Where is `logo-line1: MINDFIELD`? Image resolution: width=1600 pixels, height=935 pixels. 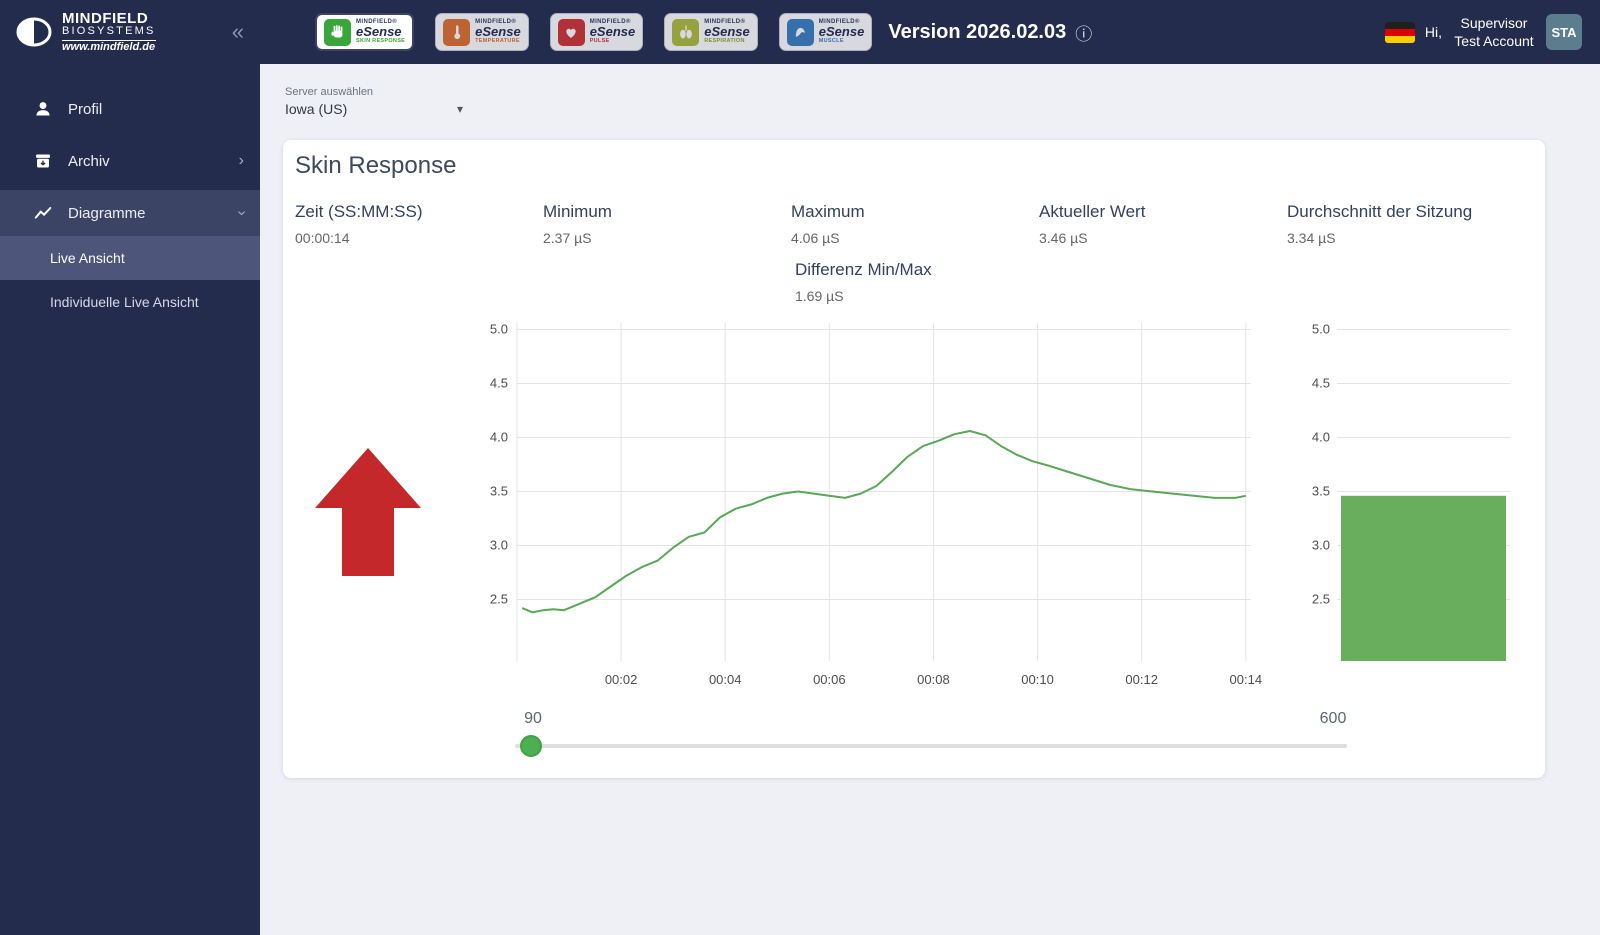
logo-line1: MINDFIELD is located at coordinates (105, 18).